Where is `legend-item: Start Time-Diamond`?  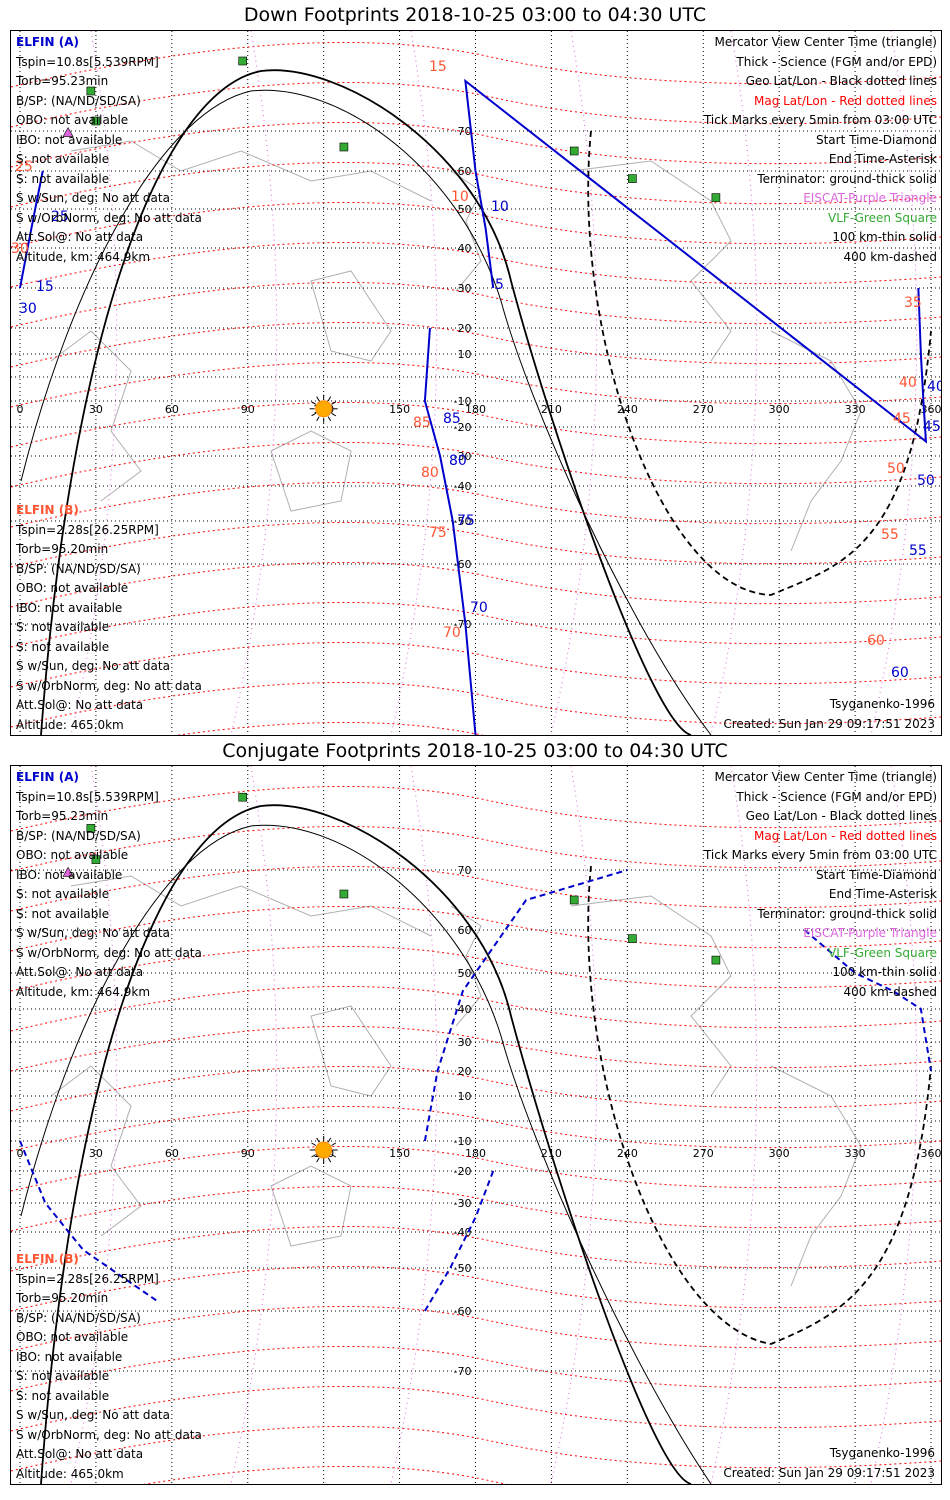 legend-item: Start Time-Diamond is located at coordinates (876, 139).